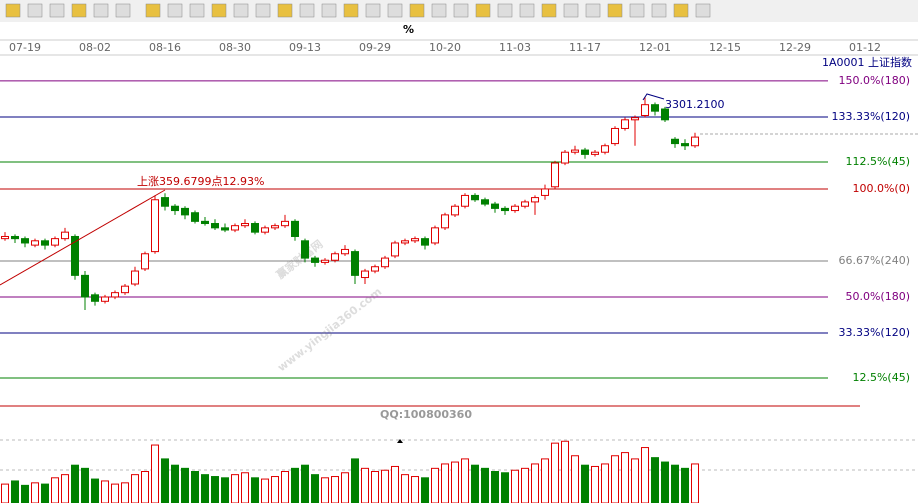 Image resolution: width=918 pixels, height=503 pixels. Describe the element at coordinates (515, 47) in the screenshot. I see `date-label: 11-03` at that location.